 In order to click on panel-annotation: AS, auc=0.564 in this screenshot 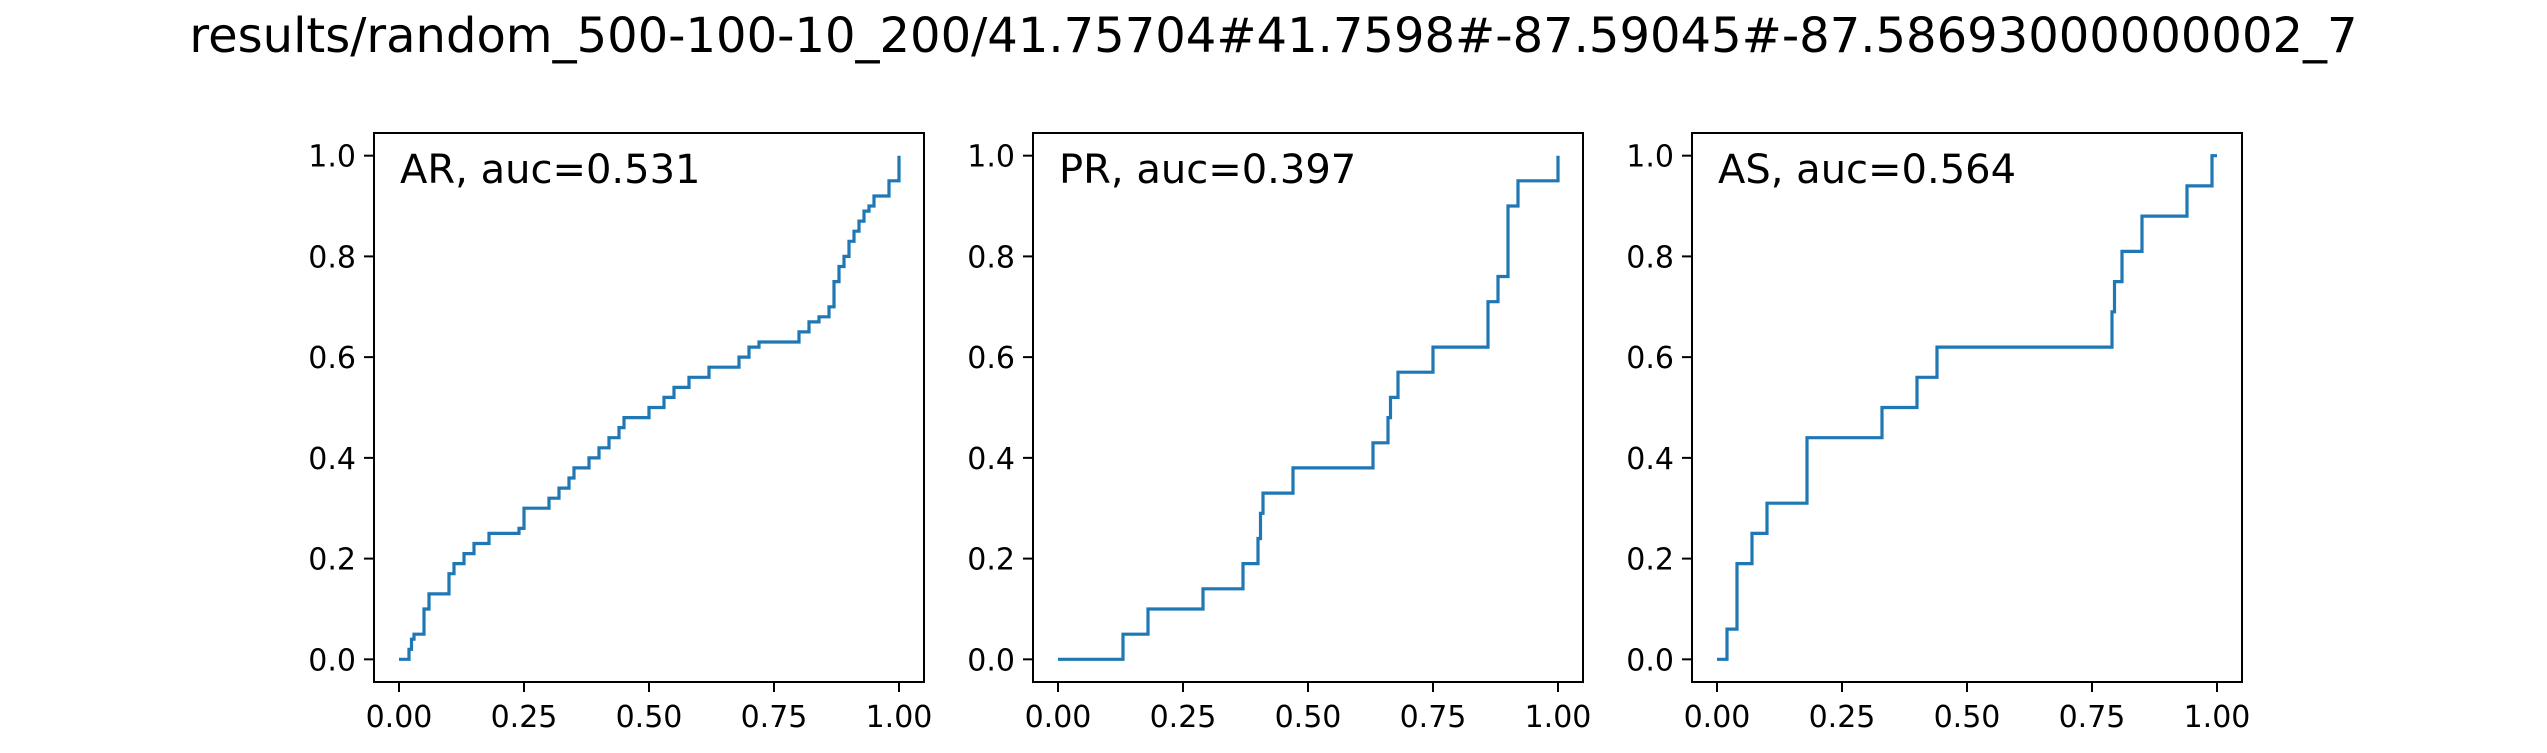, I will do `click(1867, 170)`.